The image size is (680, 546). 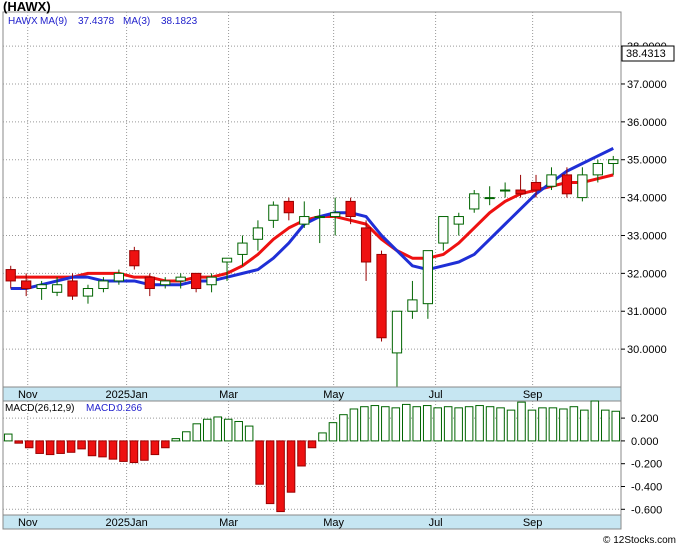 What do you see at coordinates (73, 408) in the screenshot?
I see `macd-legend: MACD(26,12,9) MACD: 0.266` at bounding box center [73, 408].